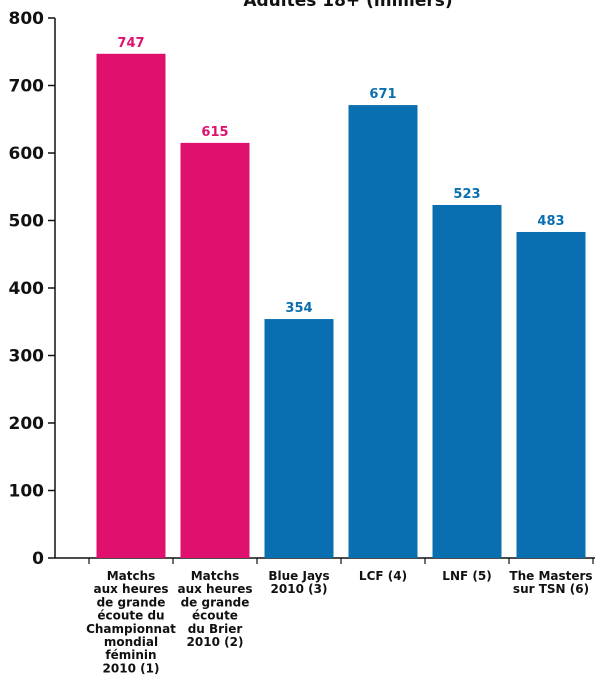  Describe the element at coordinates (27, 19) in the screenshot. I see `y-tick-label: 800` at that location.